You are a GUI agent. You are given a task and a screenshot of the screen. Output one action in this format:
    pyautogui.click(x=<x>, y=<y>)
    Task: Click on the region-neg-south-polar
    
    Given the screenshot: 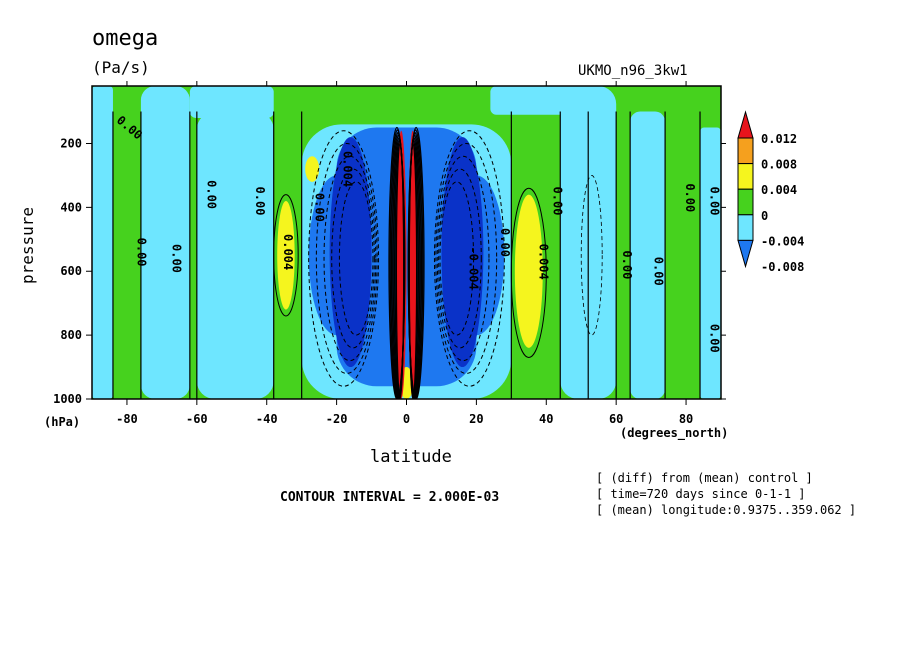 What is the action you would take?
    pyautogui.click(x=102, y=242)
    